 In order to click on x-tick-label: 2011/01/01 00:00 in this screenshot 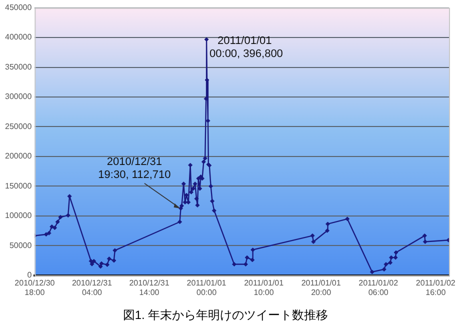, I will do `click(206, 288)`.